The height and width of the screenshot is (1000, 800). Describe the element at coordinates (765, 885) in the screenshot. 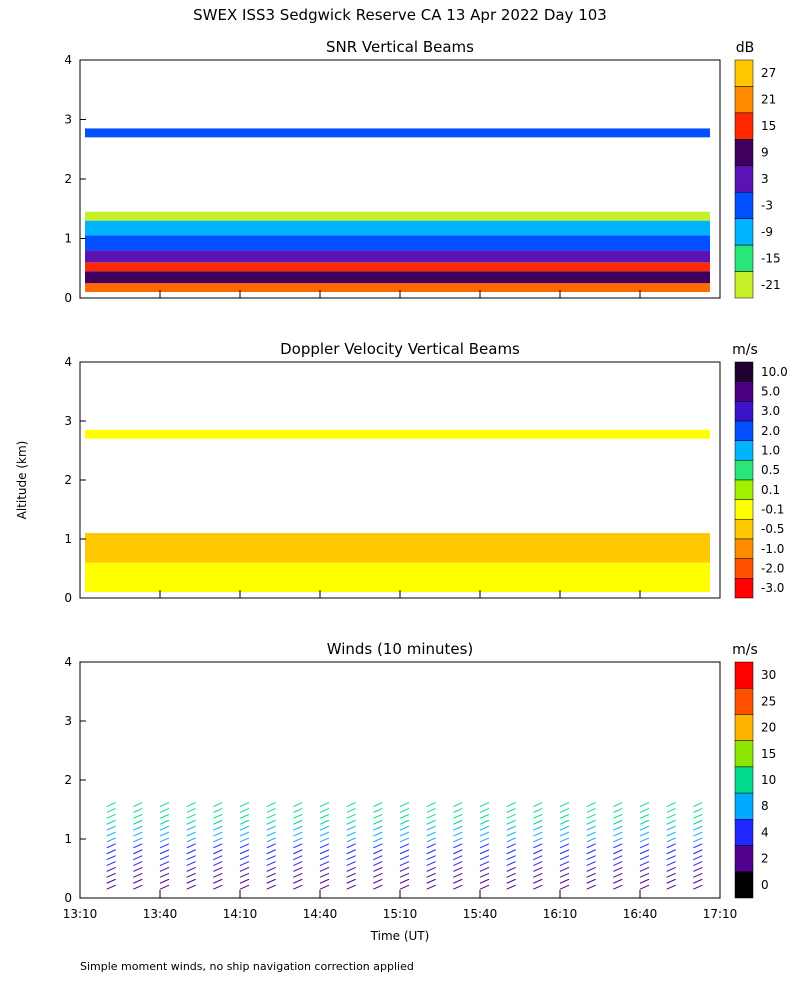

I see `colorbar-label: 0` at that location.